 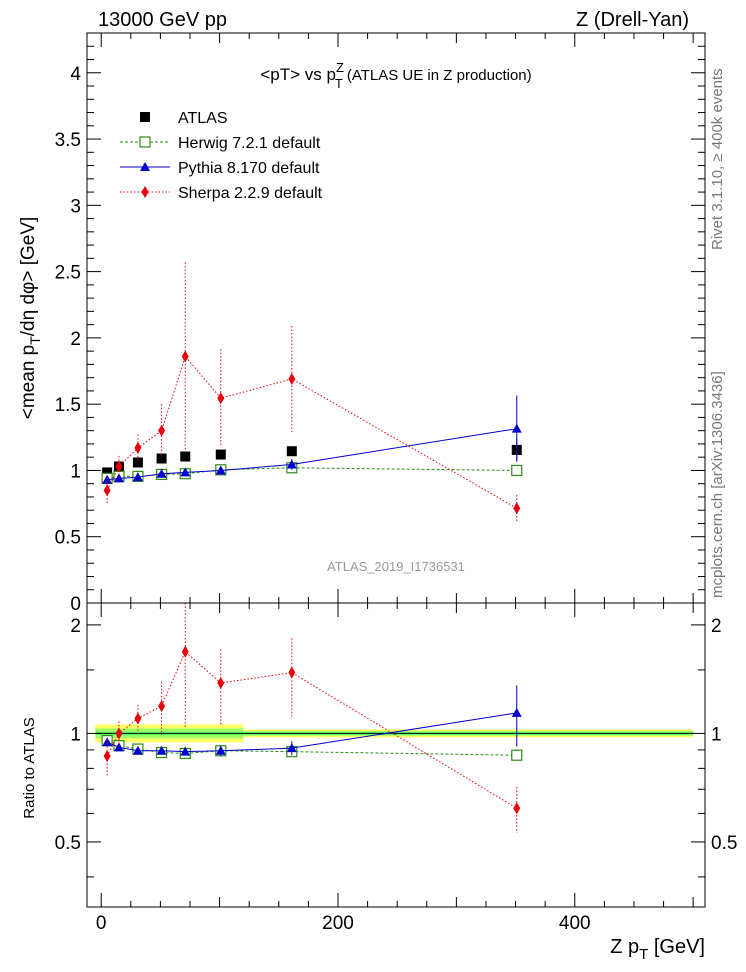 I want to click on ratio-series-layer, so click(x=312, y=718).